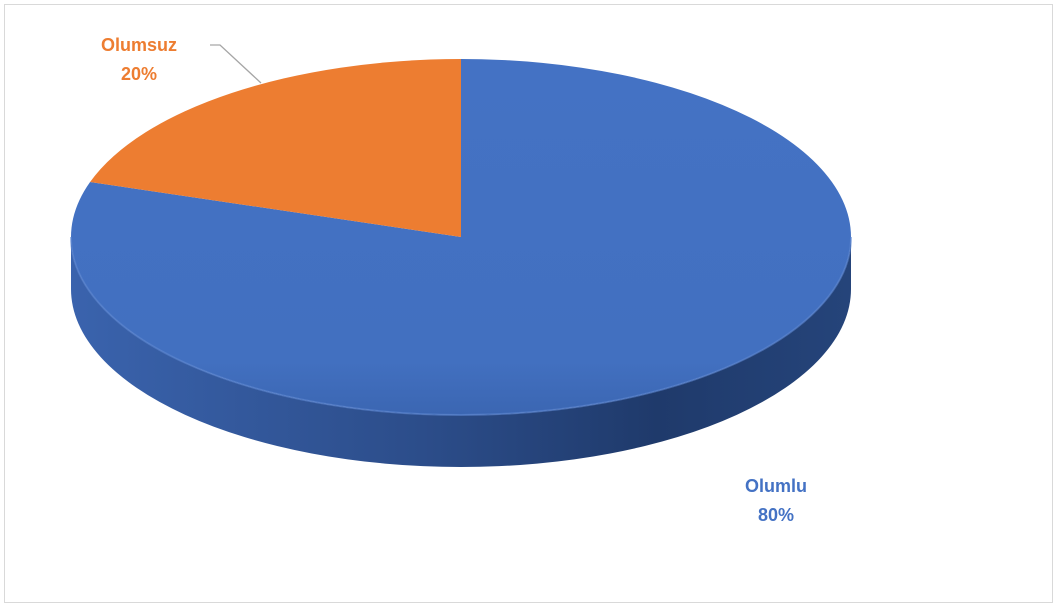  What do you see at coordinates (776, 515) in the screenshot?
I see `data-label-percent: 80%` at bounding box center [776, 515].